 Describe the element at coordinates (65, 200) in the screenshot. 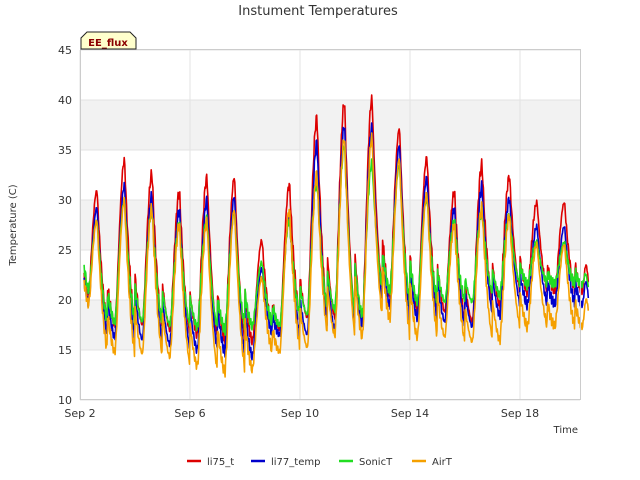

I see `y-tick-label: 30` at that location.